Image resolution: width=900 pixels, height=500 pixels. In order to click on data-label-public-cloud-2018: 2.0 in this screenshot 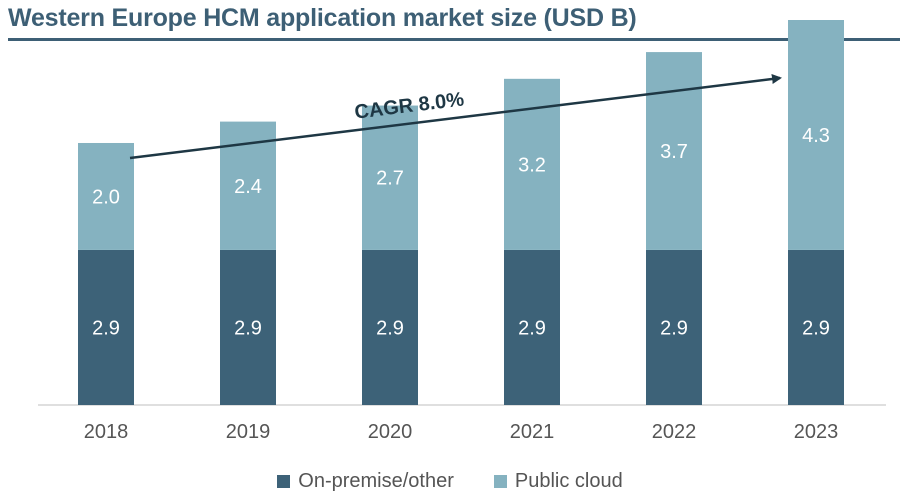, I will do `click(106, 197)`.